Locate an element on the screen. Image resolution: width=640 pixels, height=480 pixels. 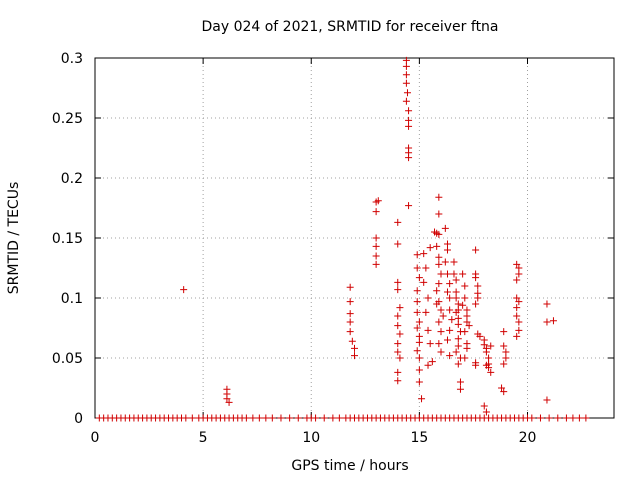
x-tick-label: 15 is located at coordinates (419, 438).